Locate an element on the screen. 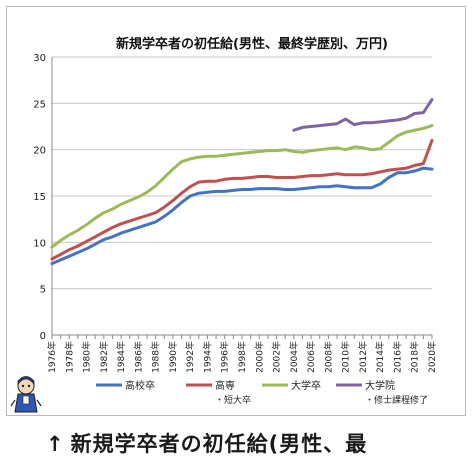 The image size is (474, 472). x-tick-label: 1982年 is located at coordinates (104, 357).